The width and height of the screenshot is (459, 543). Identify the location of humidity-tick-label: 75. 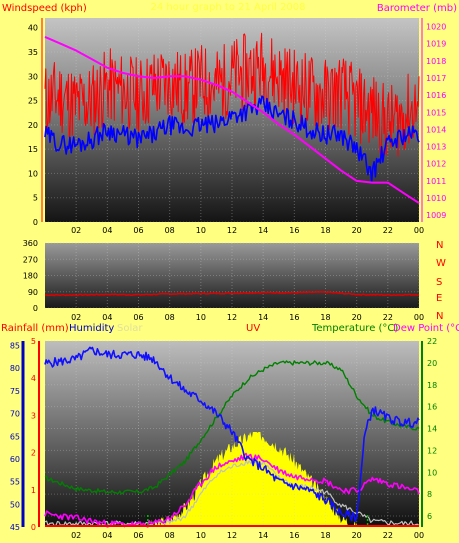
(15, 391).